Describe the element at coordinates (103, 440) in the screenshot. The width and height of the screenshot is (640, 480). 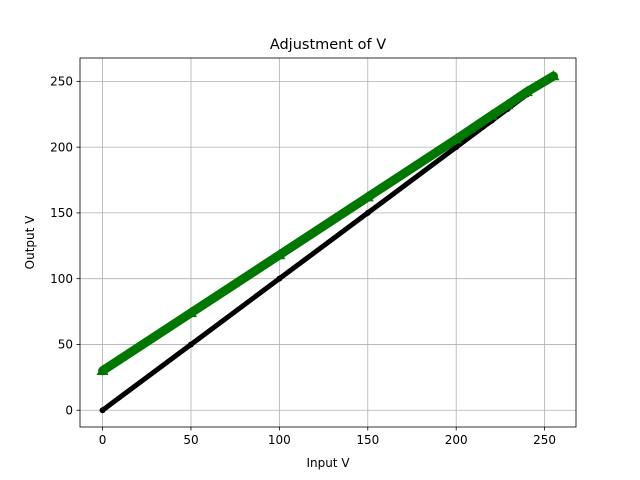
I see `x-tick-label: 0` at that location.